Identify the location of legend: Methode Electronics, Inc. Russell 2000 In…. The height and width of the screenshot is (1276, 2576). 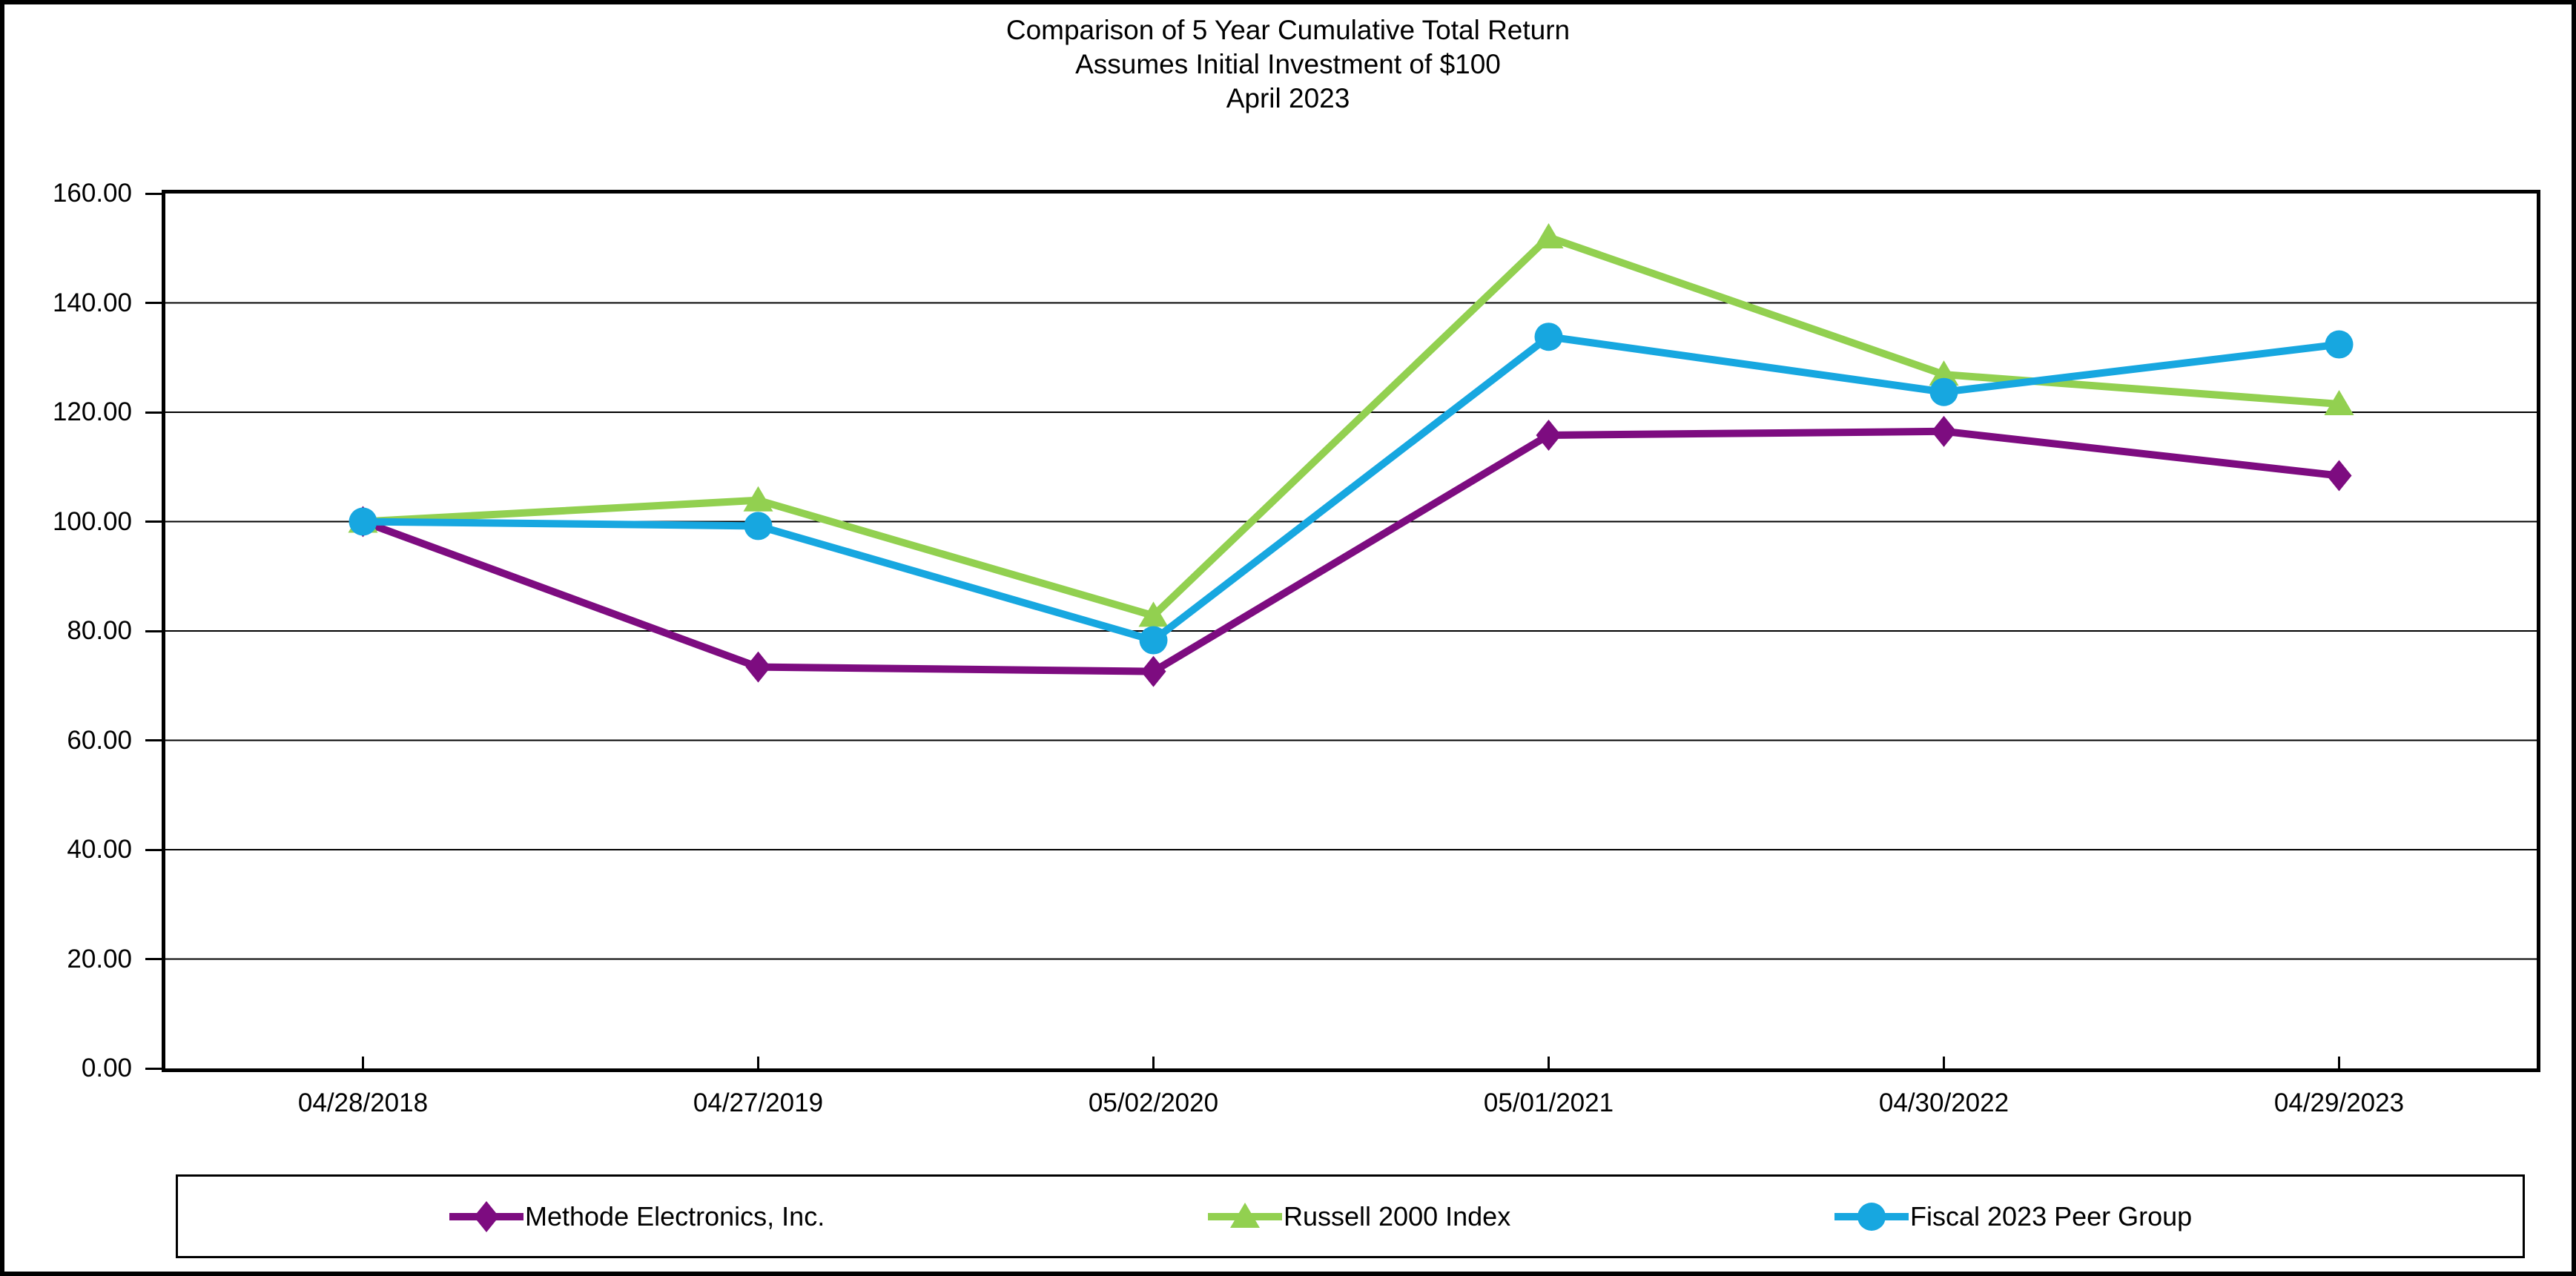
(1350, 1216).